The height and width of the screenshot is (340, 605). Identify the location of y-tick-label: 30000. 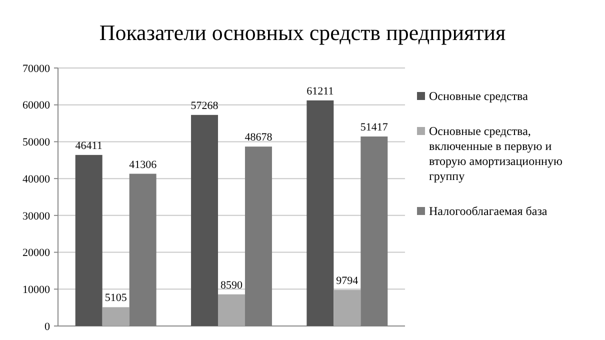
(36, 216).